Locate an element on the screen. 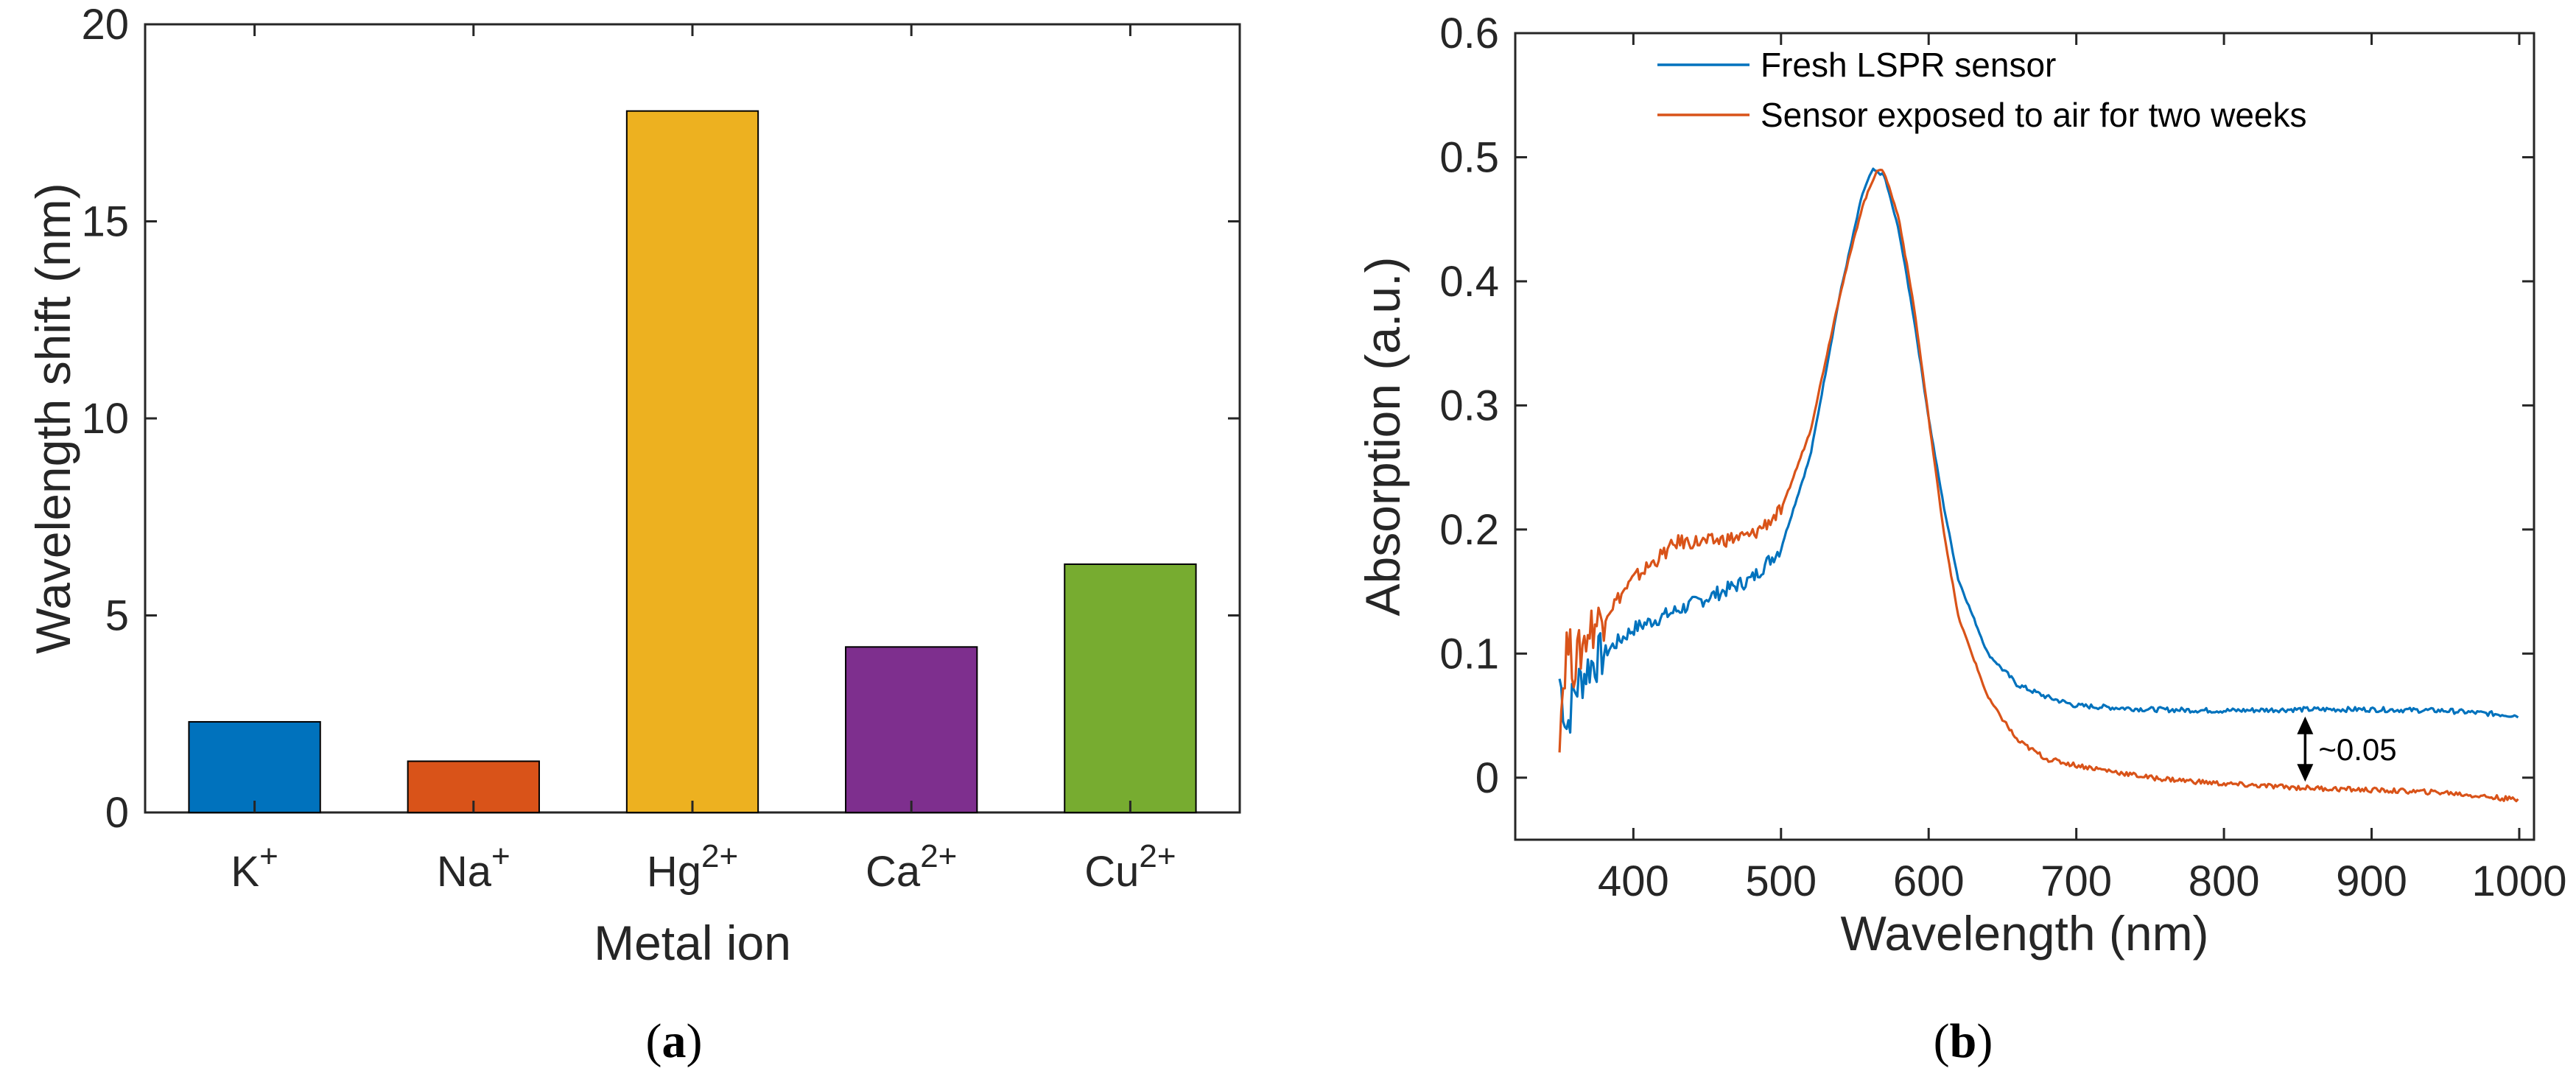 The height and width of the screenshot is (1085, 2576). x-tick-label: K+ is located at coordinates (254, 867).